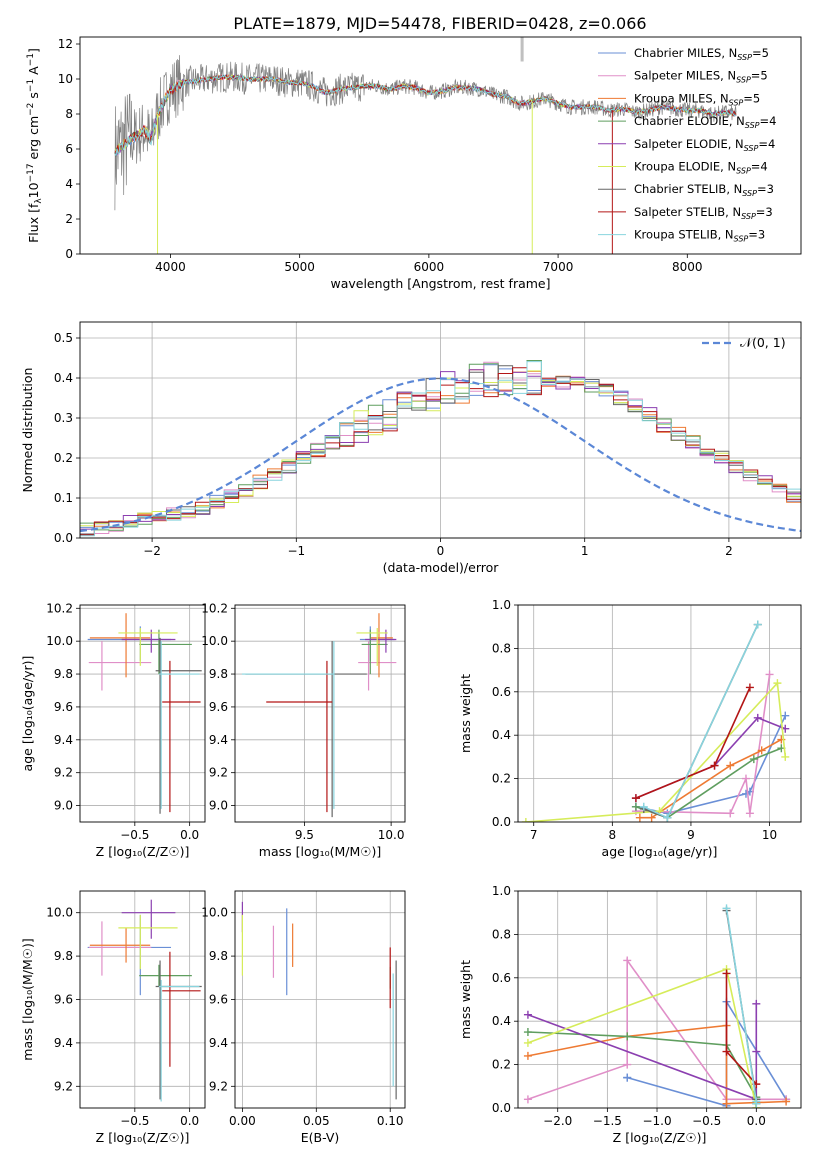 The height and width of the screenshot is (1170, 819). Describe the element at coordinates (319, 1000) in the screenshot. I see `plot-area-mass-vs-ebv` at that location.